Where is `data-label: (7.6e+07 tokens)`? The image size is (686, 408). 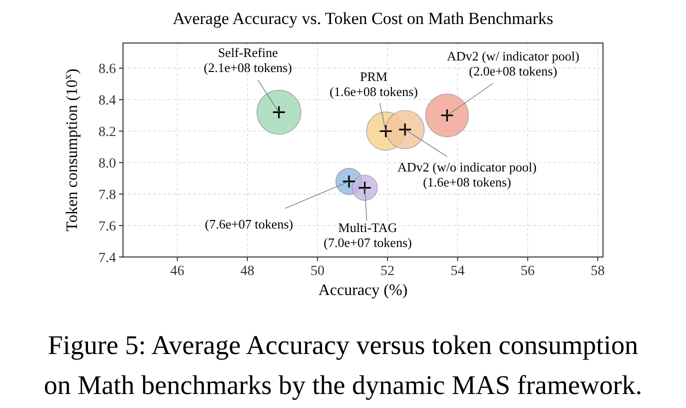
data-label: (7.6e+07 tokens) is located at coordinates (249, 224).